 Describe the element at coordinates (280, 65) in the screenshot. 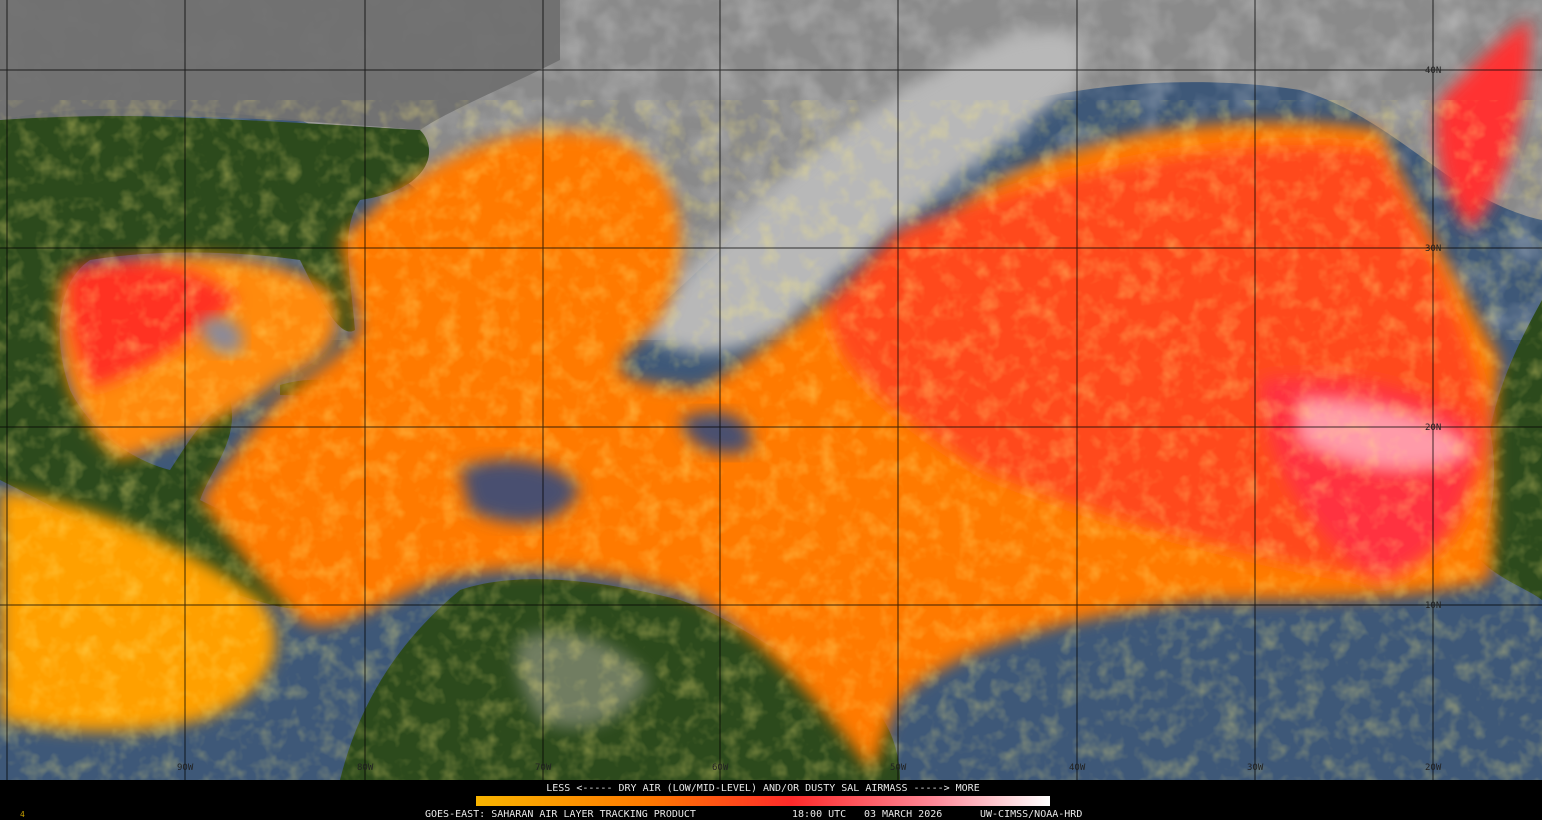

I see `land-cloud-cover` at that location.